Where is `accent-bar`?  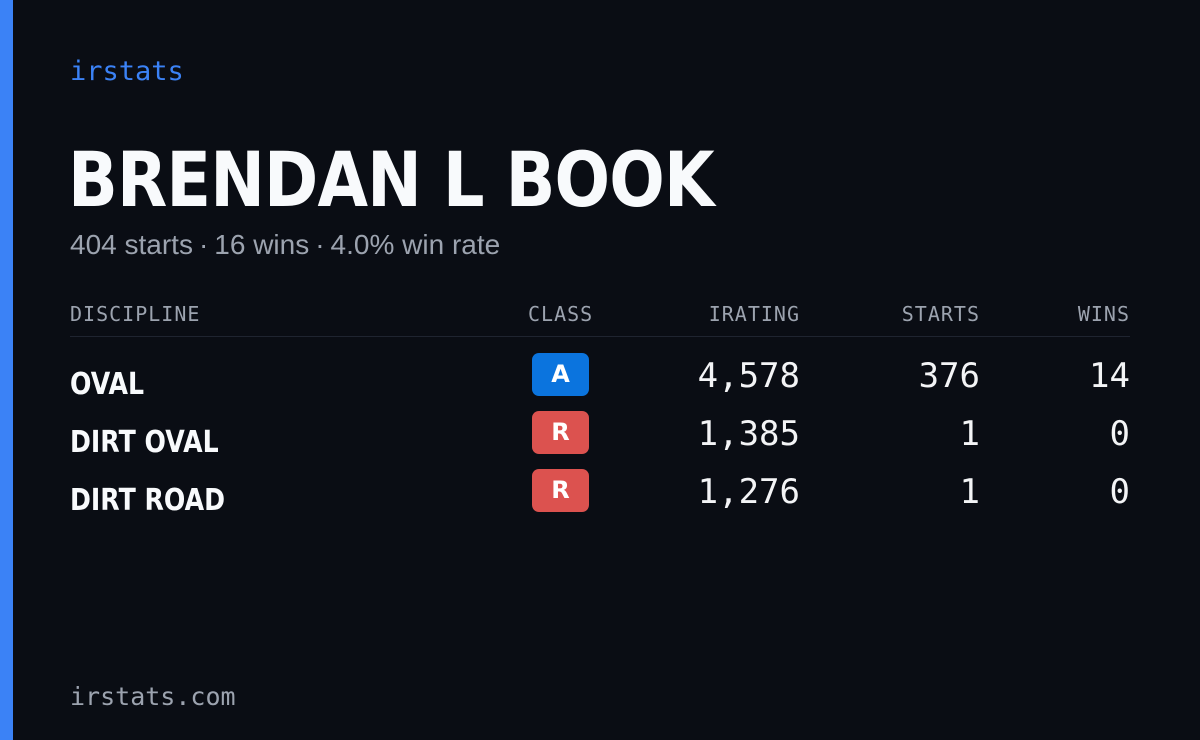
accent-bar is located at coordinates (6, 370).